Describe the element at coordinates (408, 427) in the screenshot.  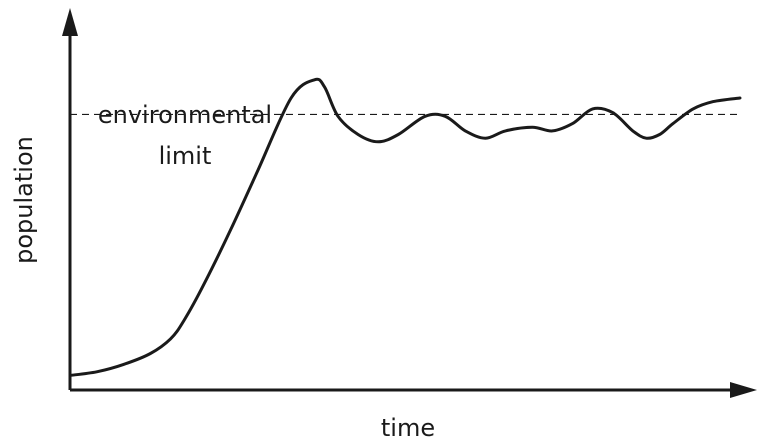
I see `x-axis-label: time` at that location.